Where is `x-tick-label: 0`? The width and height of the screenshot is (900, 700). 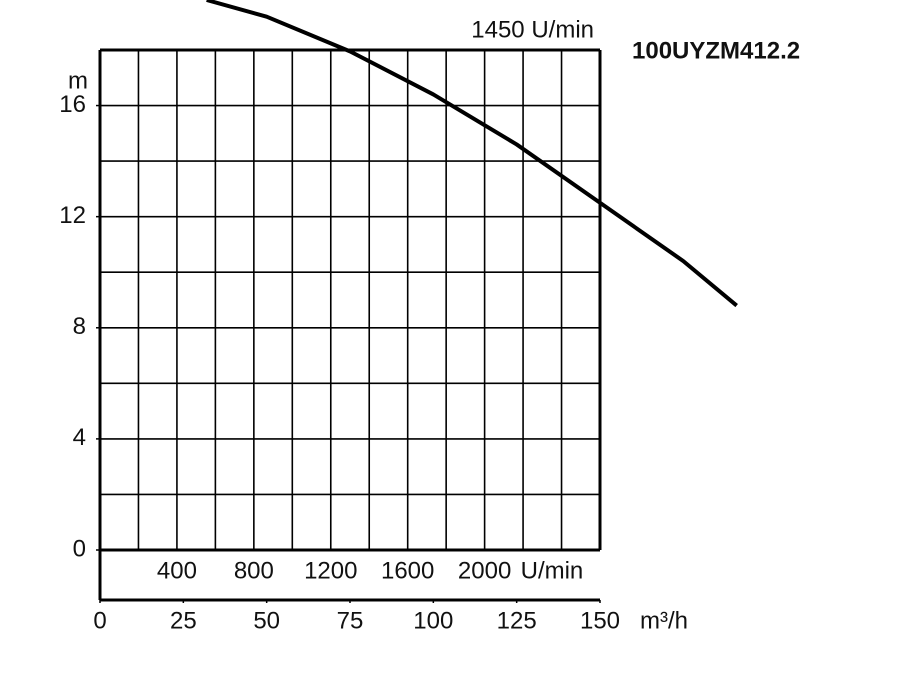
x-tick-label: 0 is located at coordinates (99, 620).